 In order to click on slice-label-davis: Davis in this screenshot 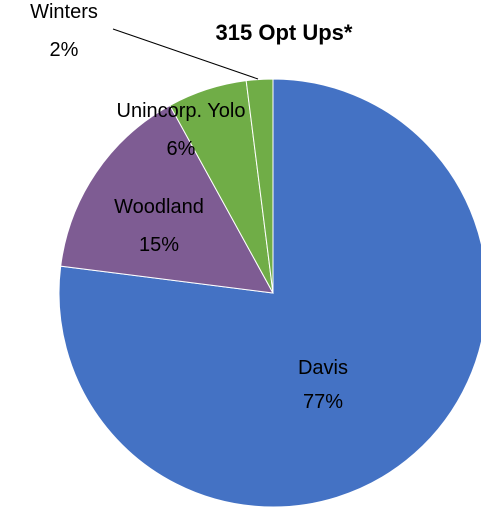, I will do `click(323, 368)`.